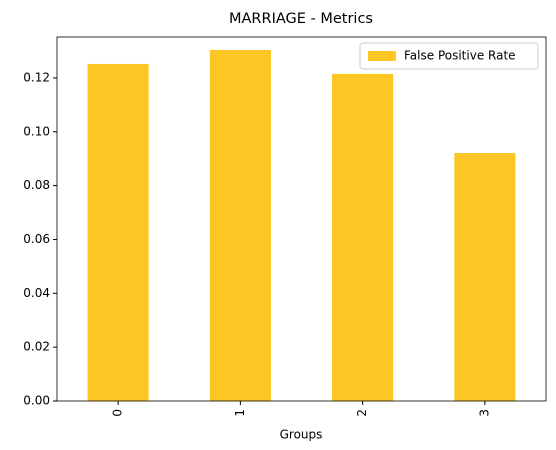  What do you see at coordinates (382, 56) in the screenshot?
I see `legend-swatch` at bounding box center [382, 56].